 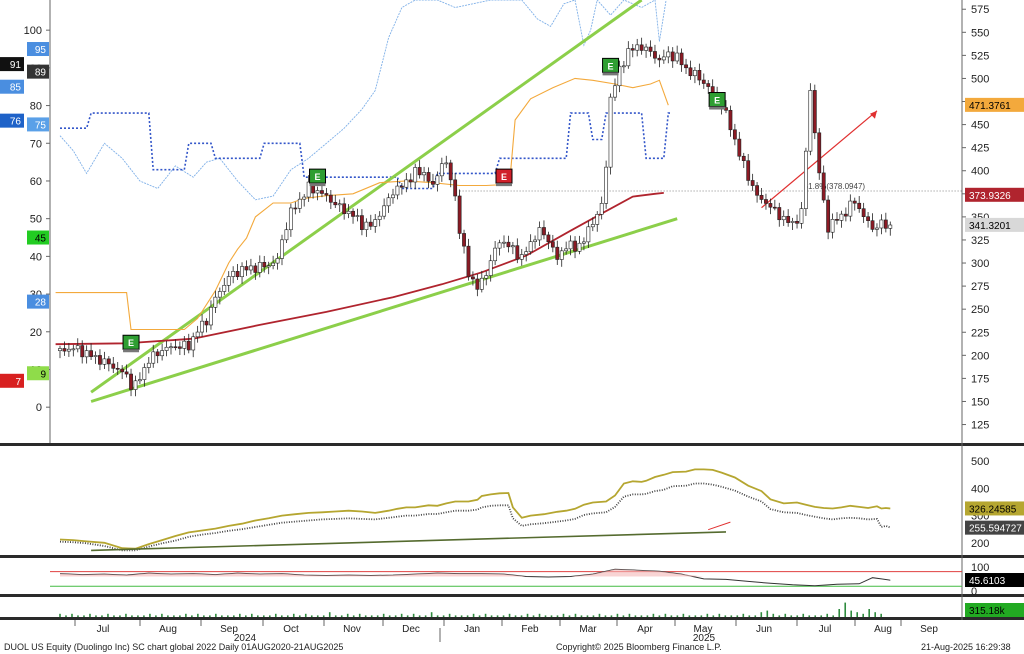 What do you see at coordinates (475, 517) in the screenshot?
I see `oscillator-dotted-line` at bounding box center [475, 517].